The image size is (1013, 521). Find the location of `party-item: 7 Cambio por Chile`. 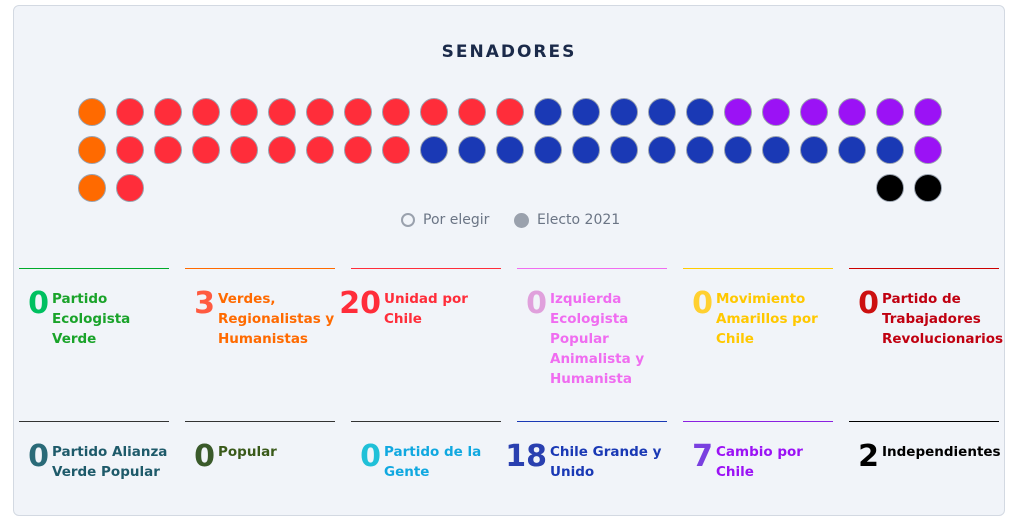

party-item: 7 Cambio por Chile is located at coordinates (758, 451).